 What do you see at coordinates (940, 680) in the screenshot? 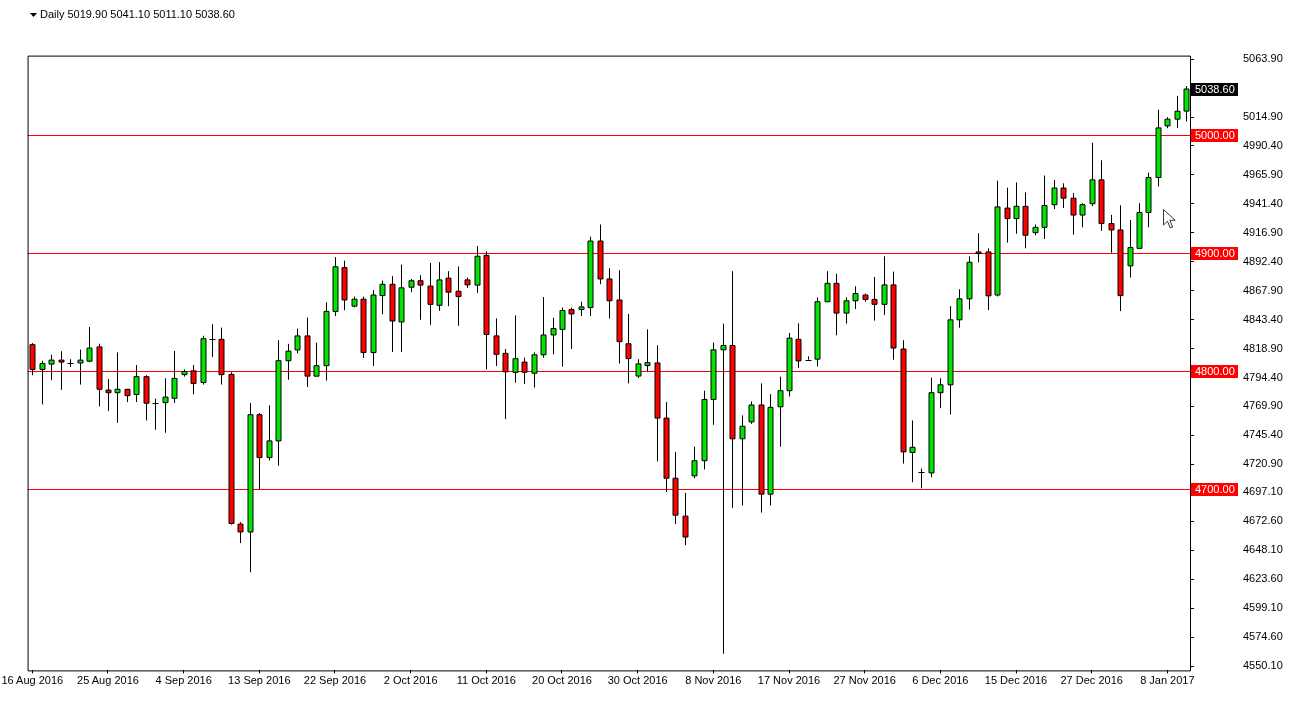
I see `x-tick-label: 6 Dec 2016` at bounding box center [940, 680].